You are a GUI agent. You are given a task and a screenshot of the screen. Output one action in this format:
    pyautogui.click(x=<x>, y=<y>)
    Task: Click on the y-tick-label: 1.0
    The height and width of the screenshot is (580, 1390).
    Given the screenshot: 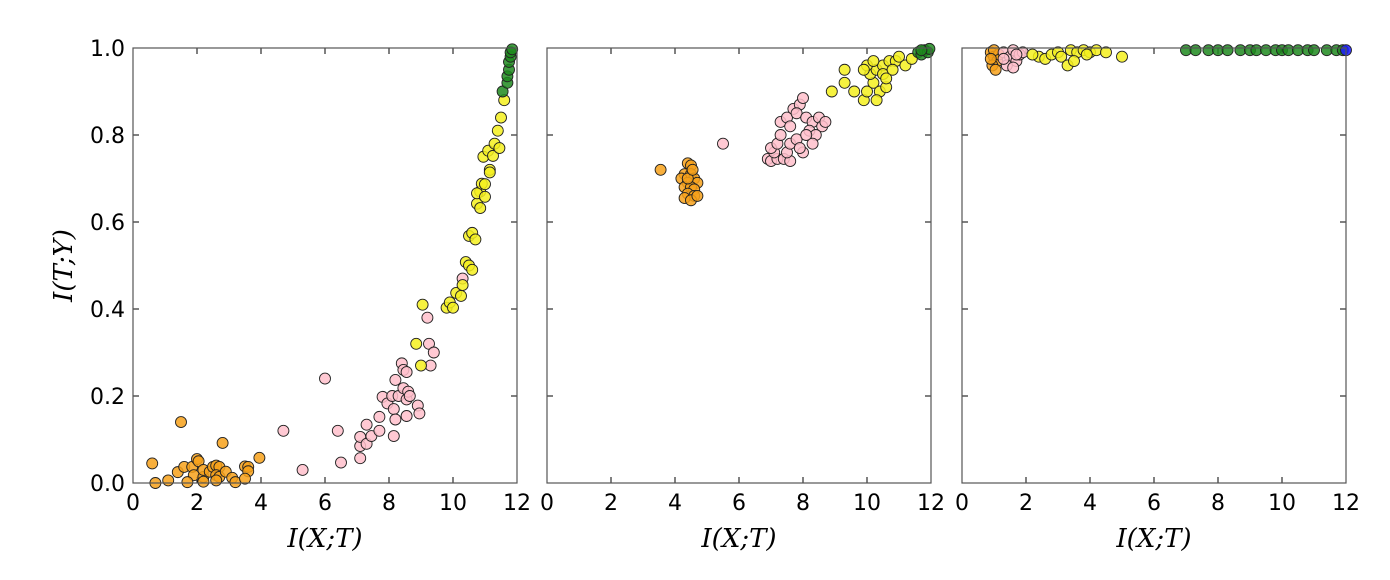 What is the action you would take?
    pyautogui.click(x=107, y=49)
    